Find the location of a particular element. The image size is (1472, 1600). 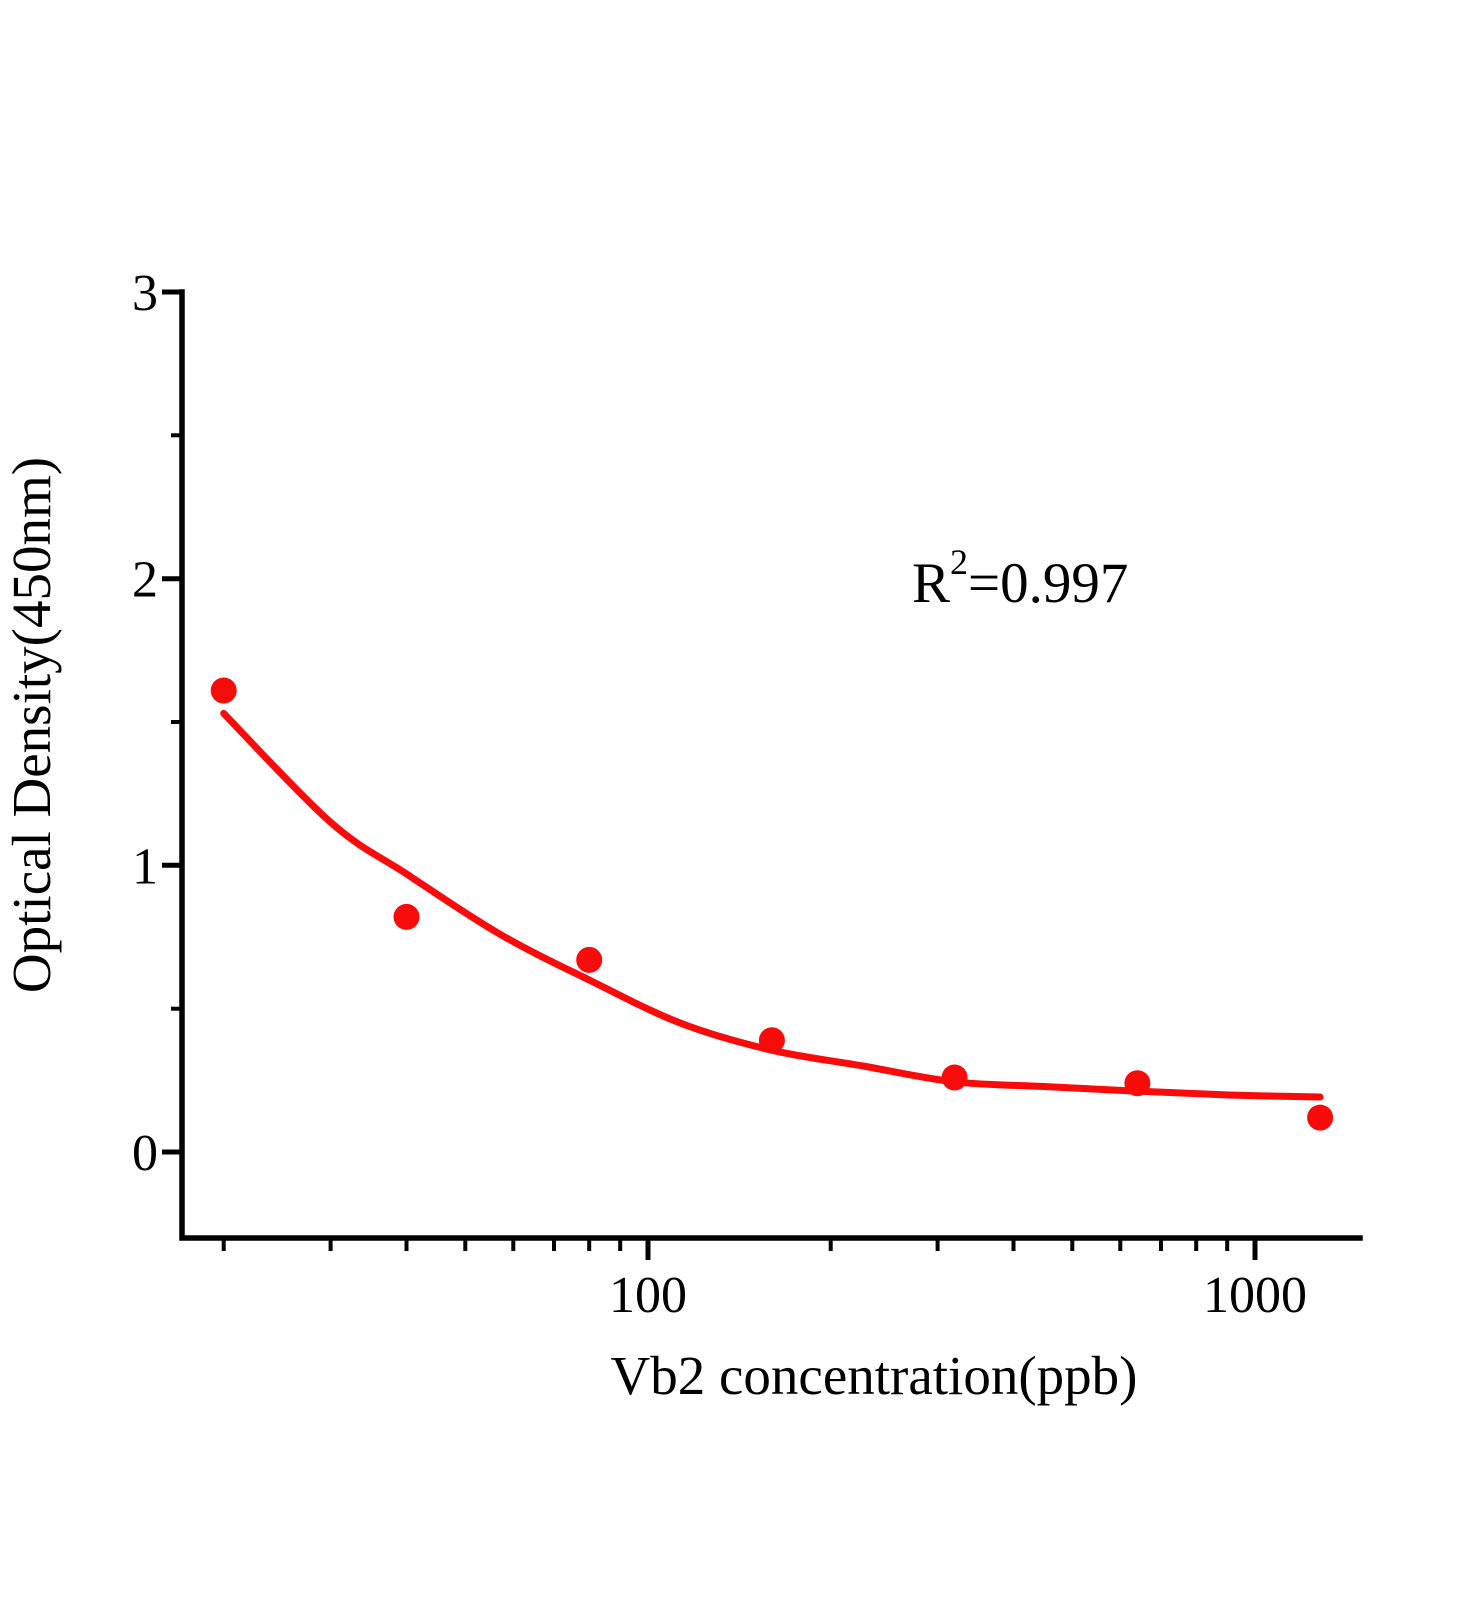

y-axis-label: Optical Density(450nm) is located at coordinates (31, 725).